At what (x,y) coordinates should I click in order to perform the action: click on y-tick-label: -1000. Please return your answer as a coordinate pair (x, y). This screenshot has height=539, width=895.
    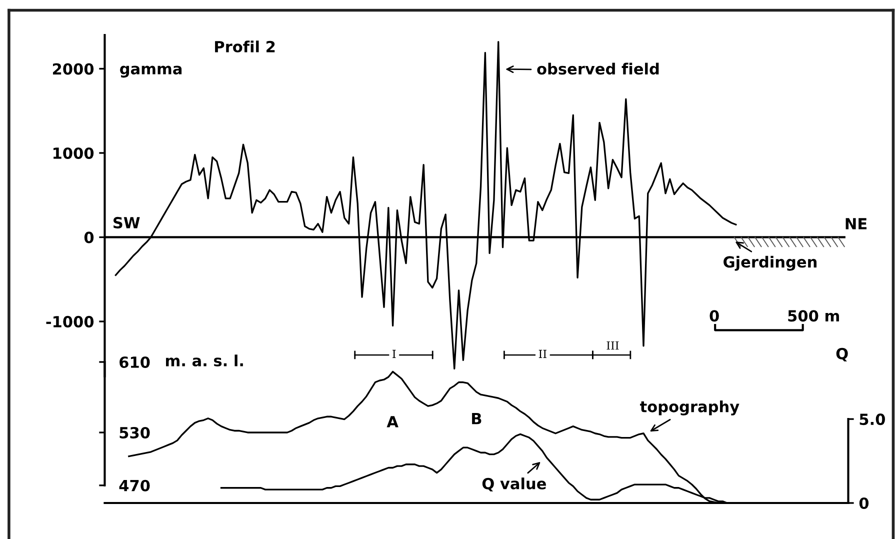
    Looking at the image, I should click on (70, 322).